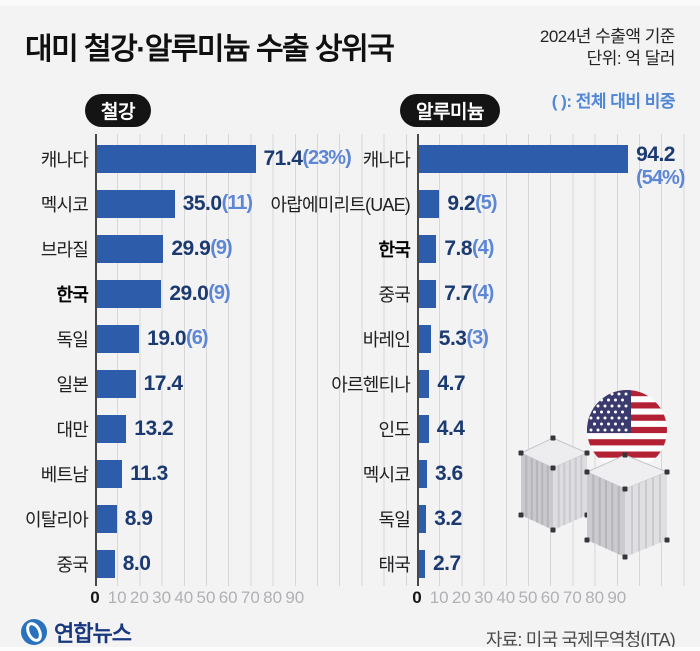 The image size is (700, 651). What do you see at coordinates (613, 101) in the screenshot?
I see `paren-legend-note: ( ): 전체 대비 비중` at bounding box center [613, 101].